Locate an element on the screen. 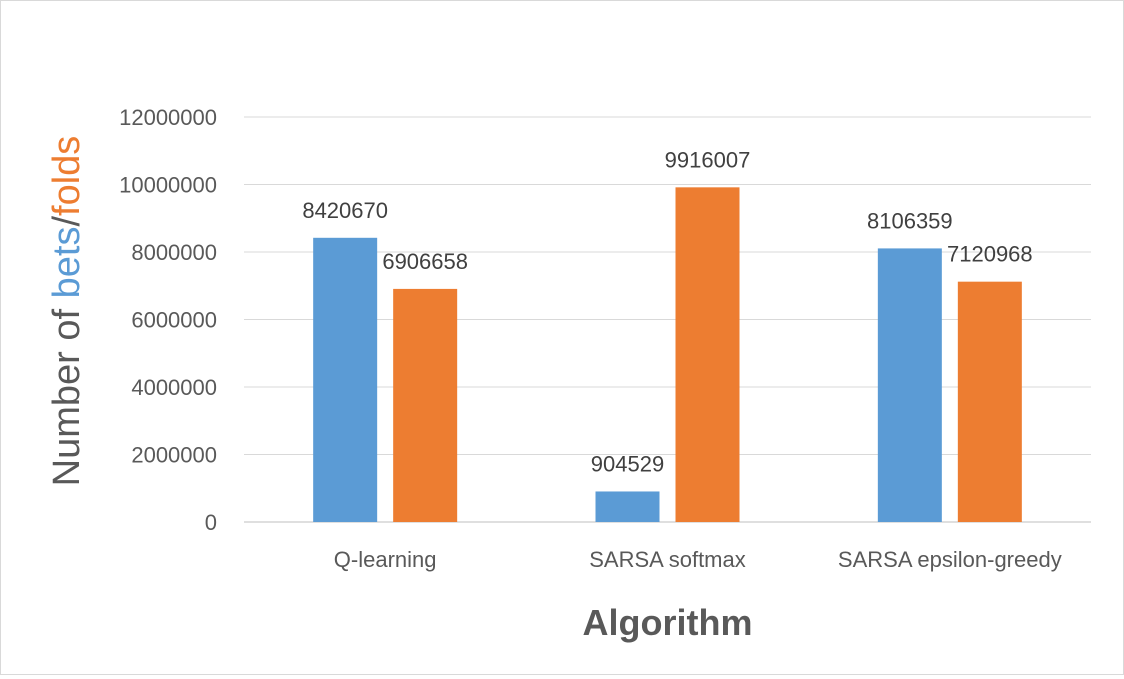 This screenshot has width=1124, height=679. y-tick-label: 4000000 is located at coordinates (174, 387).